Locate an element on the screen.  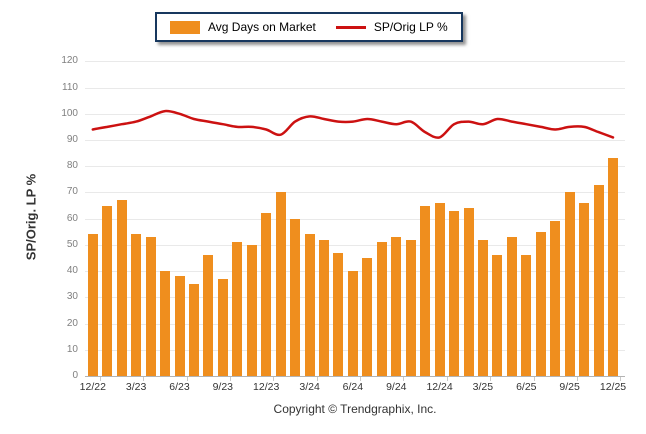
trend-line-layer is located at coordinates (353, 124).